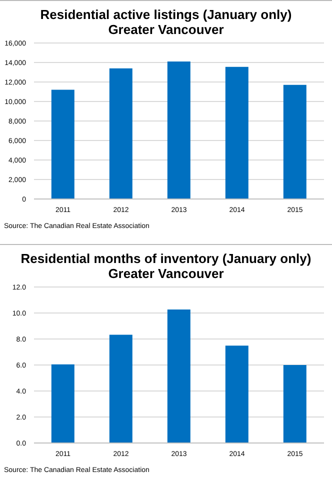 The image size is (332, 488). Describe the element at coordinates (166, 265) in the screenshot. I see `chart-title: Residential months of inventory (January only) Greater Vancouver` at that location.